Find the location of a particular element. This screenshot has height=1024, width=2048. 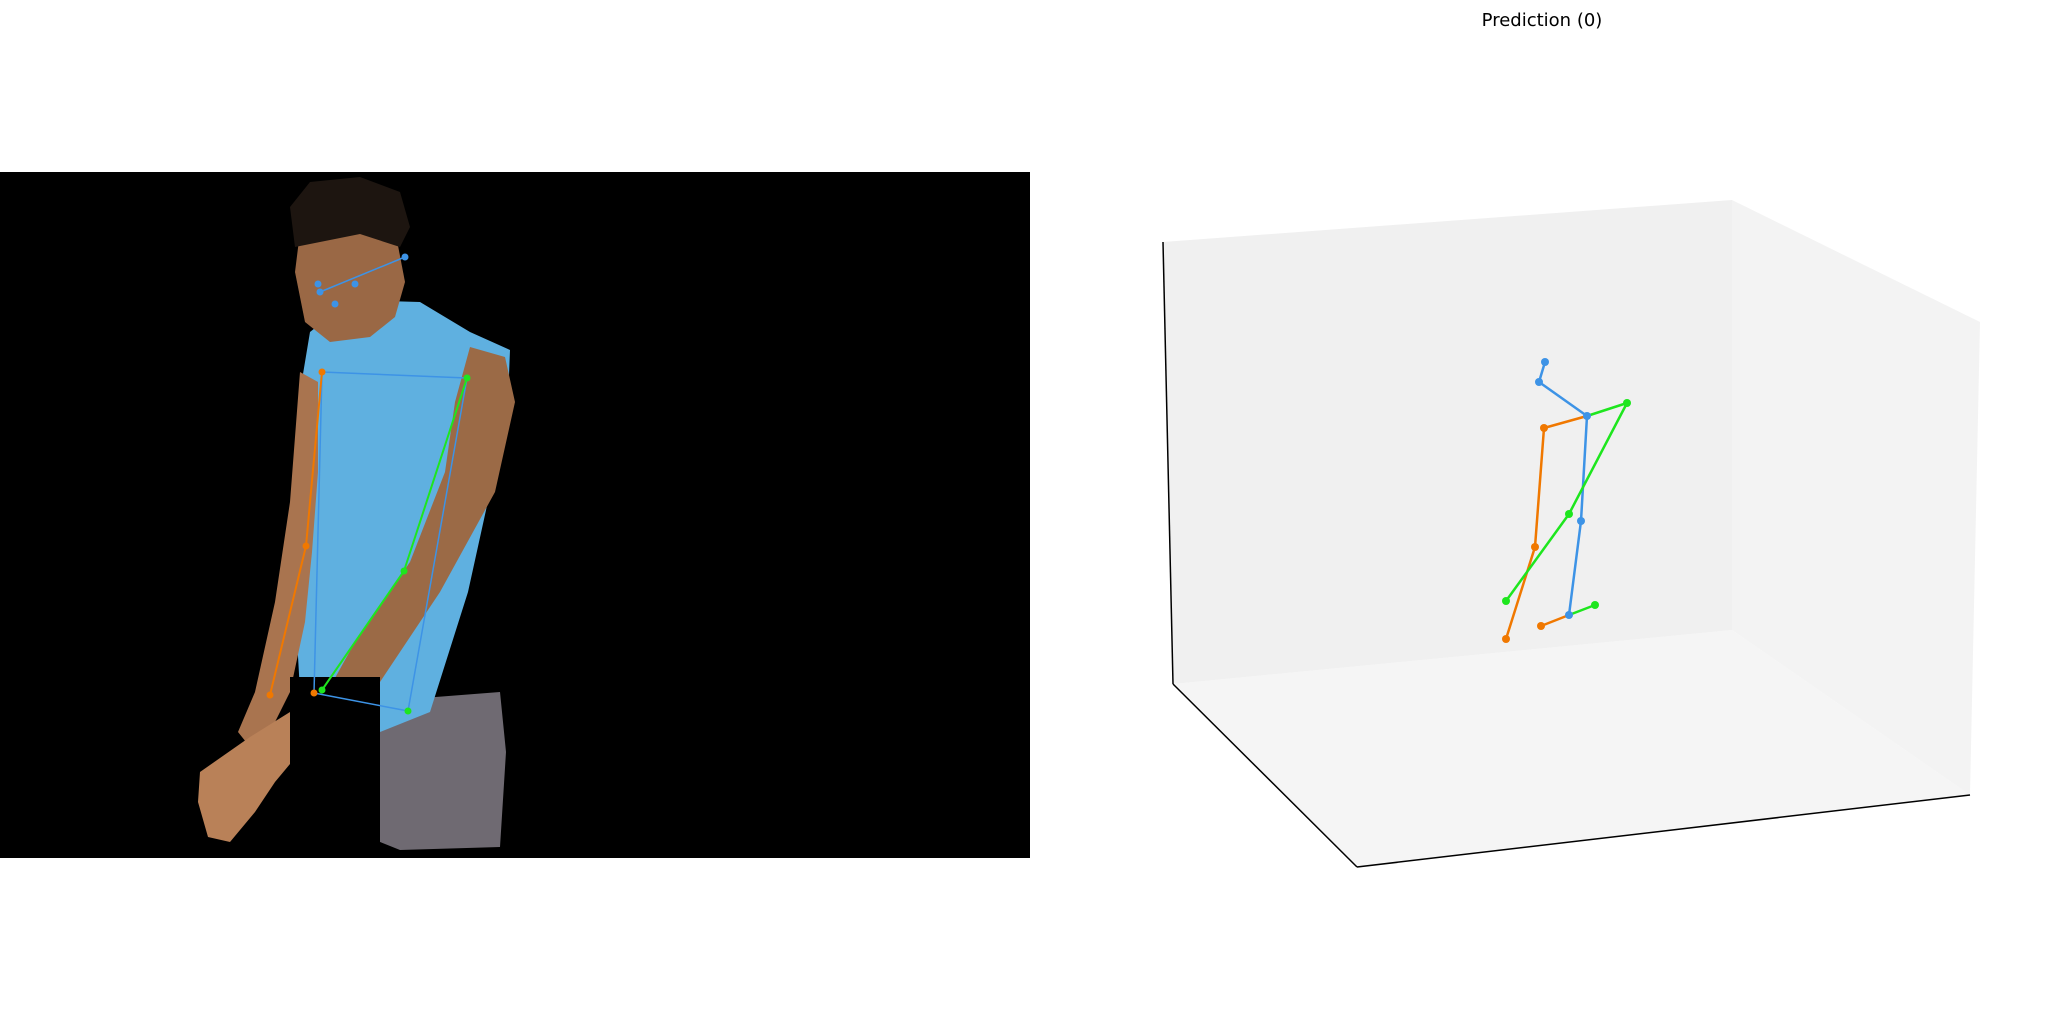

joint-3d-rwri is located at coordinates (1506, 601).